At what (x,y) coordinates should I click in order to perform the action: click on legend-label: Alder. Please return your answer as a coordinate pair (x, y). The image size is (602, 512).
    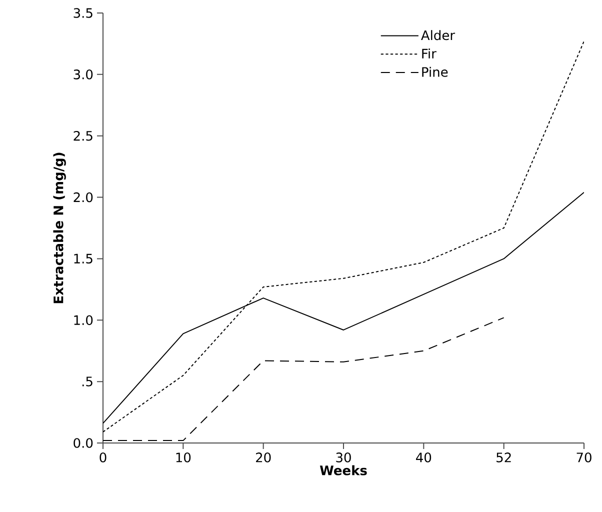
    Looking at the image, I should click on (438, 35).